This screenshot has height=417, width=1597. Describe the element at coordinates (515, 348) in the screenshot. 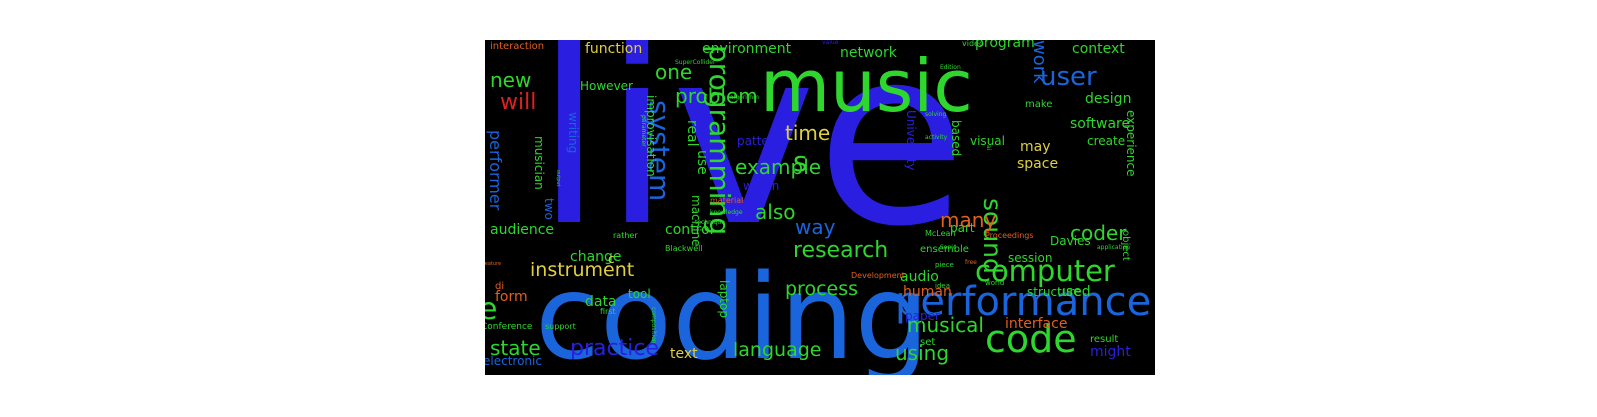

I see `word: state` at that location.